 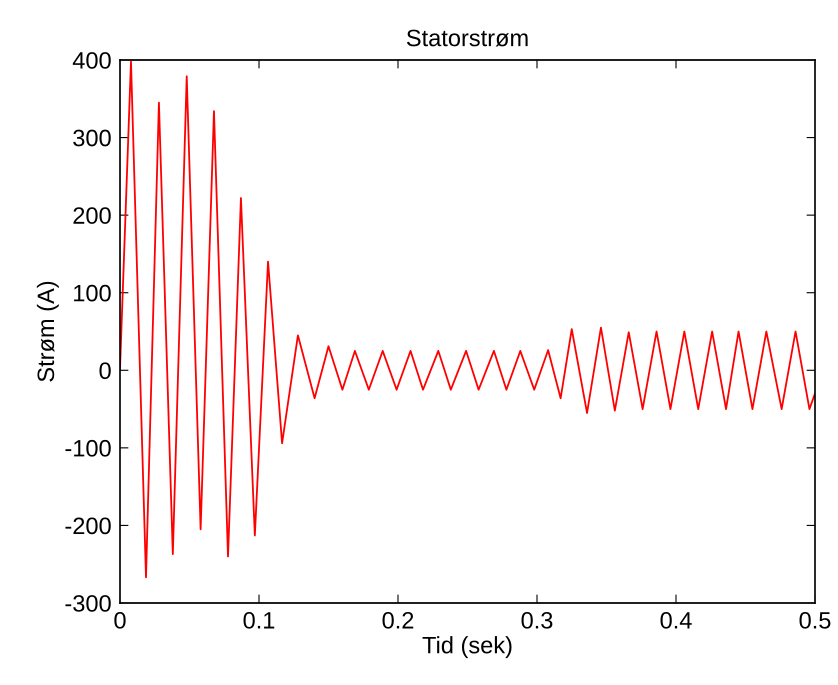 I want to click on chart-title: Statorstrøm, so click(x=467, y=38).